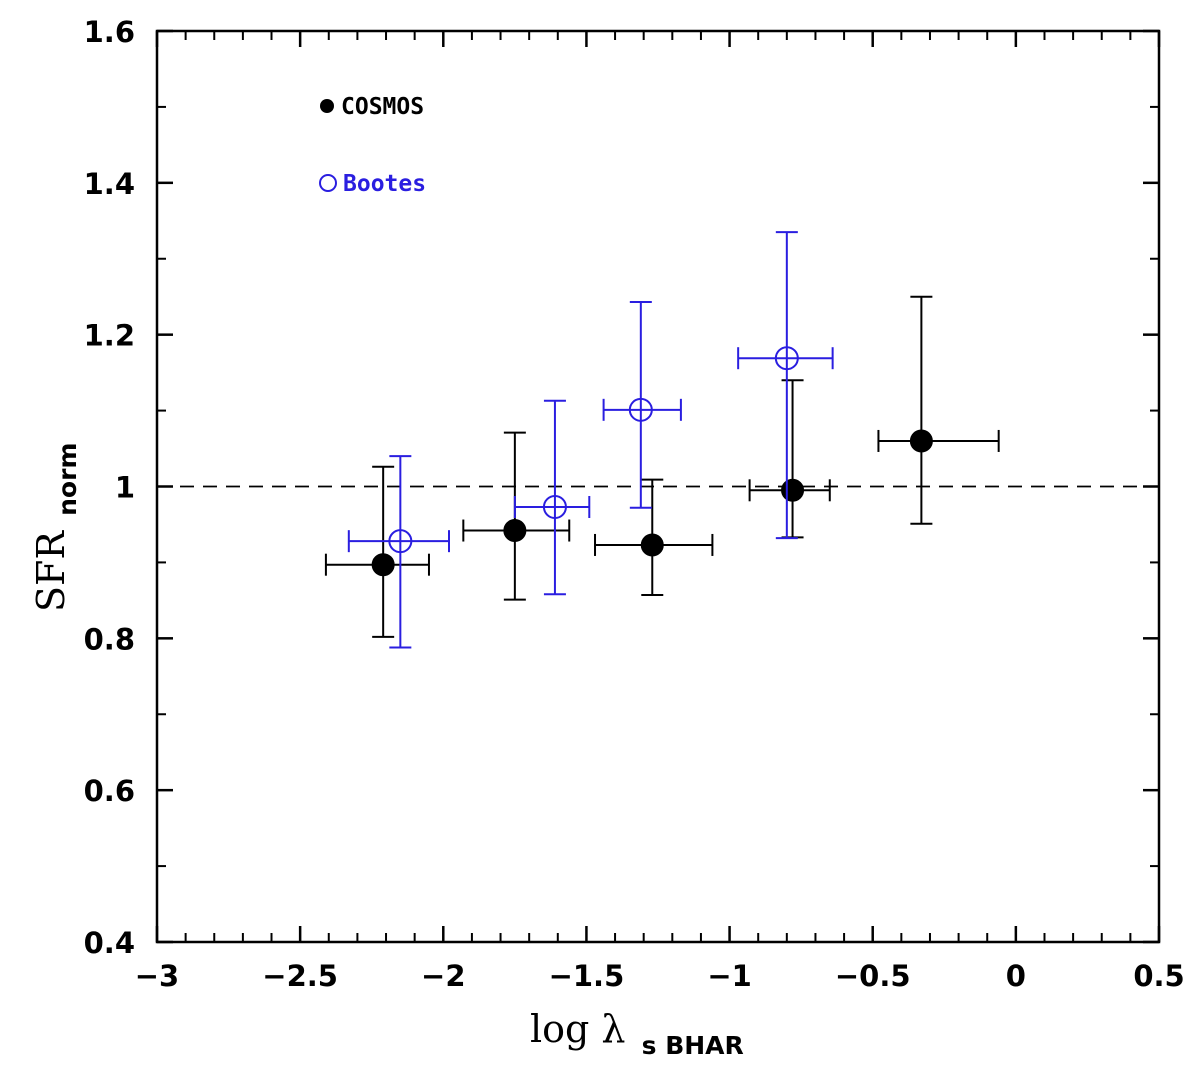  What do you see at coordinates (109, 943) in the screenshot?
I see `y-tick-label: 0.4` at bounding box center [109, 943].